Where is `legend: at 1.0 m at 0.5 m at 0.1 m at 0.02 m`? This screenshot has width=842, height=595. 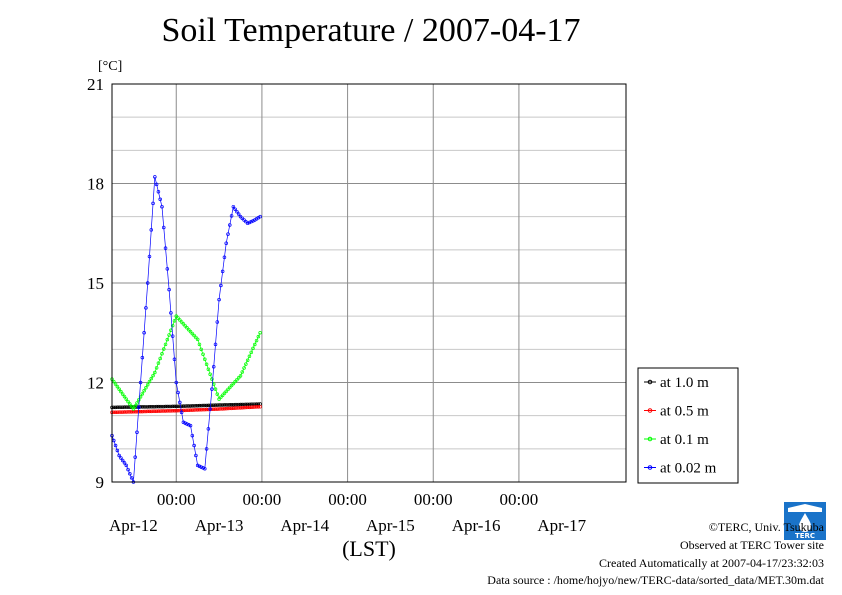 legend: at 1.0 m at 0.5 m at 0.1 m at 0.02 m is located at coordinates (688, 425).